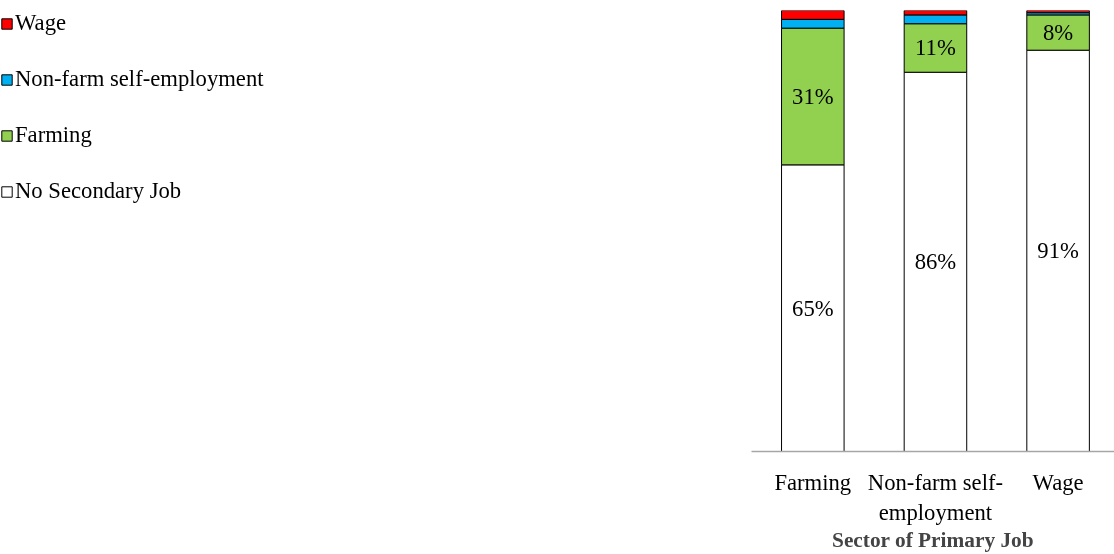 The height and width of the screenshot is (554, 1114). What do you see at coordinates (933, 539) in the screenshot?
I see `x-axis-title: Sector of Primary Job` at bounding box center [933, 539].